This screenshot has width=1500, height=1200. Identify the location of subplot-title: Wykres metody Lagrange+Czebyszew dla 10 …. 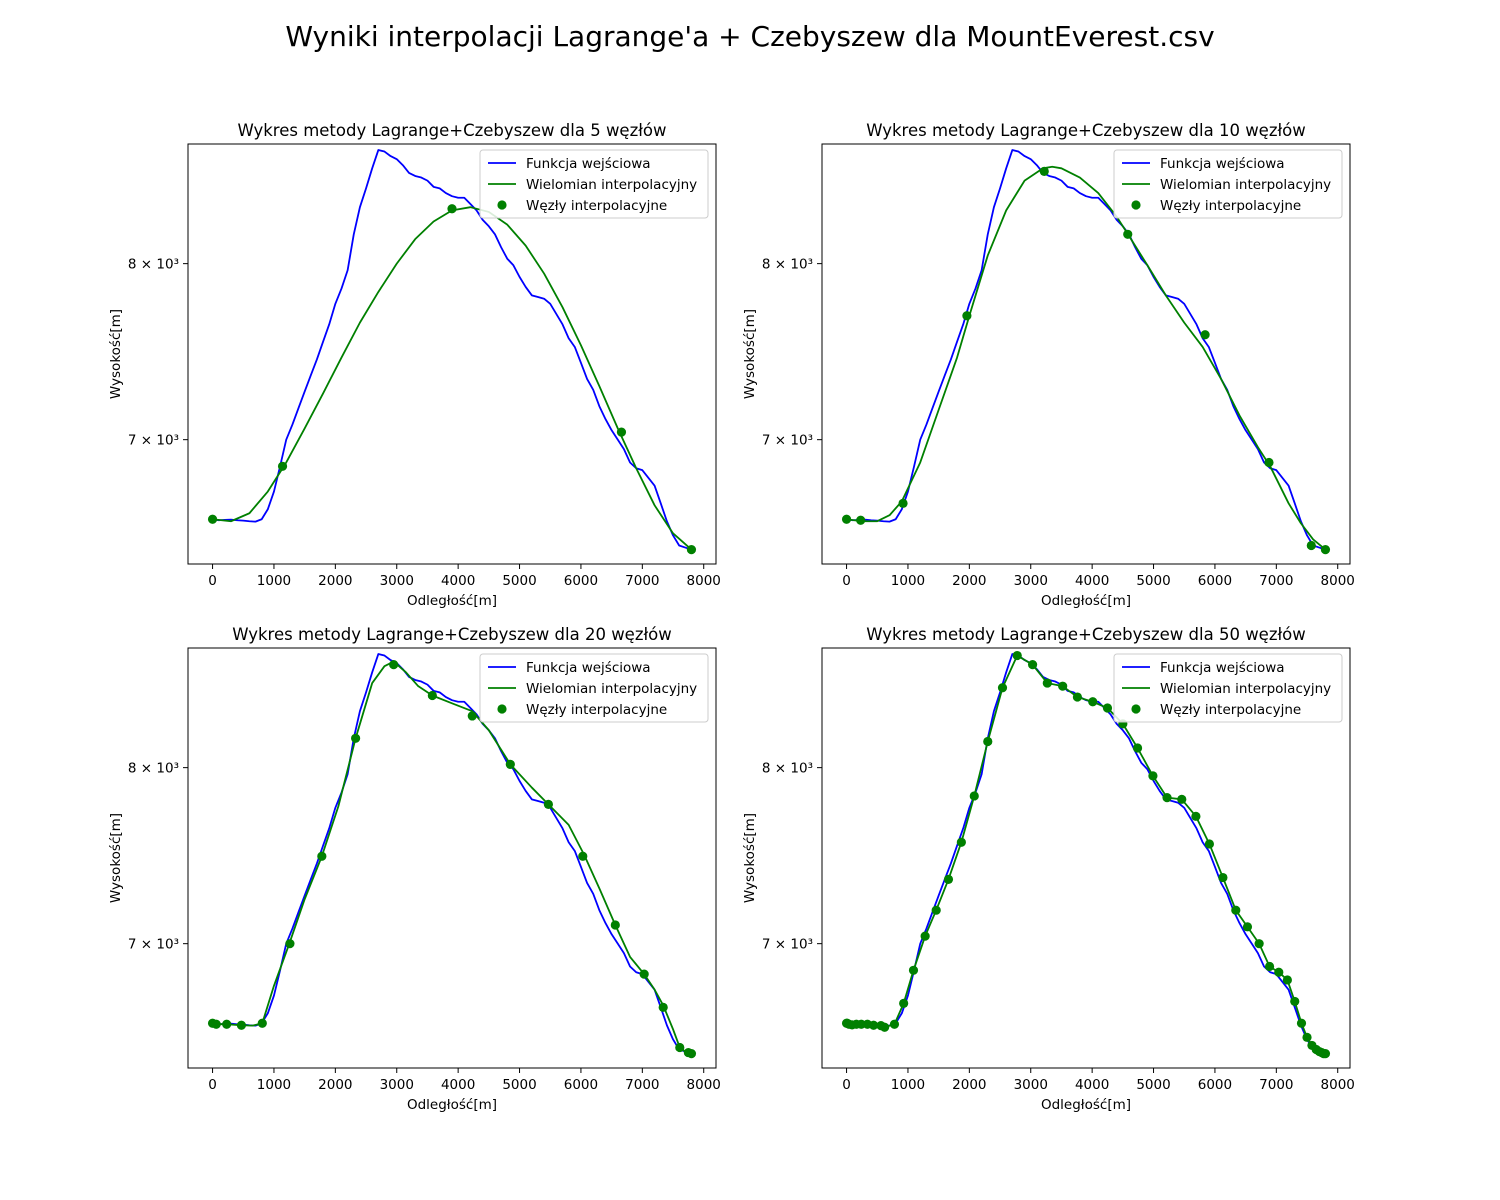
(1086, 130).